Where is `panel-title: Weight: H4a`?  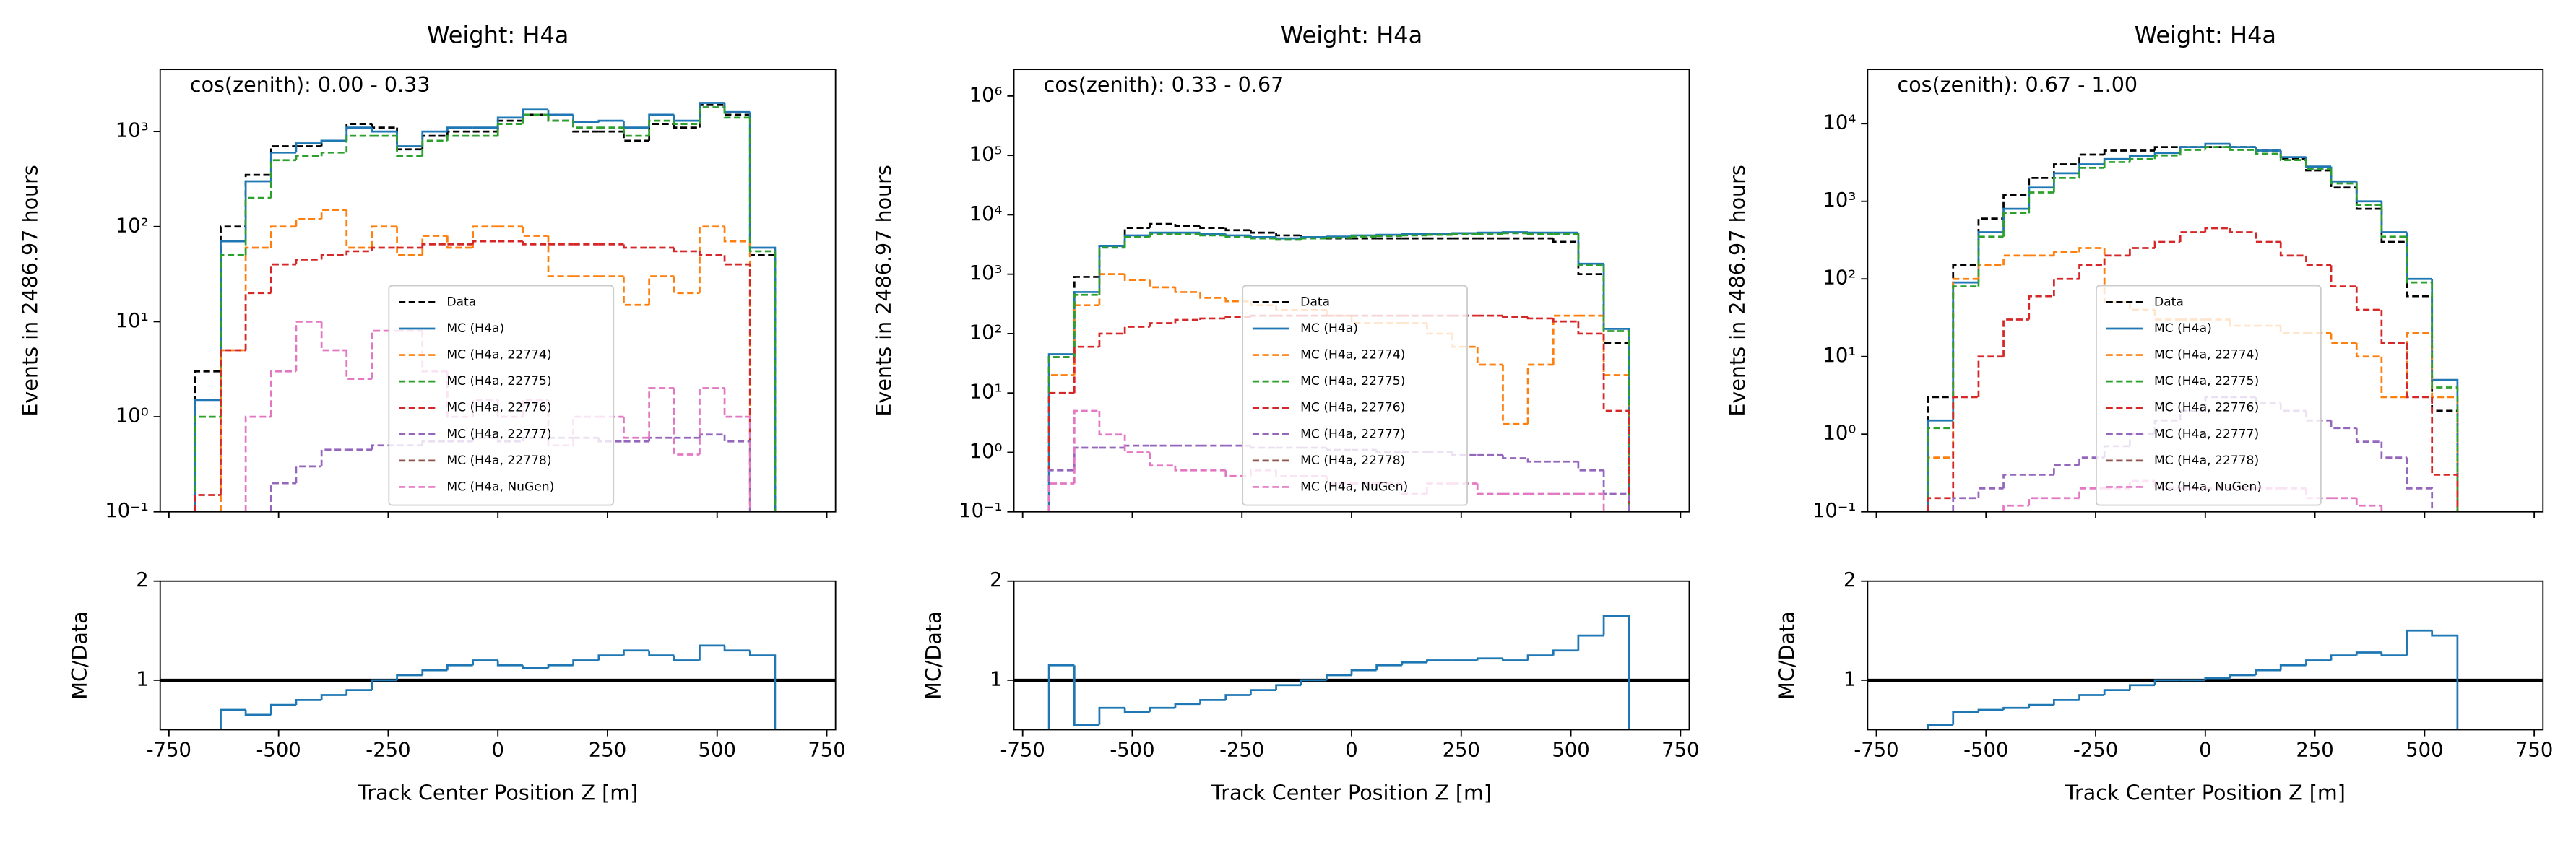
panel-title: Weight: H4a is located at coordinates (498, 34).